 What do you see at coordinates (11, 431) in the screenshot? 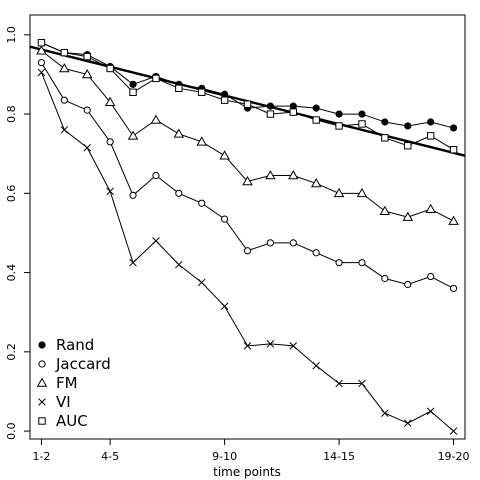
I see `y-tick-label: 0.0` at bounding box center [11, 431].